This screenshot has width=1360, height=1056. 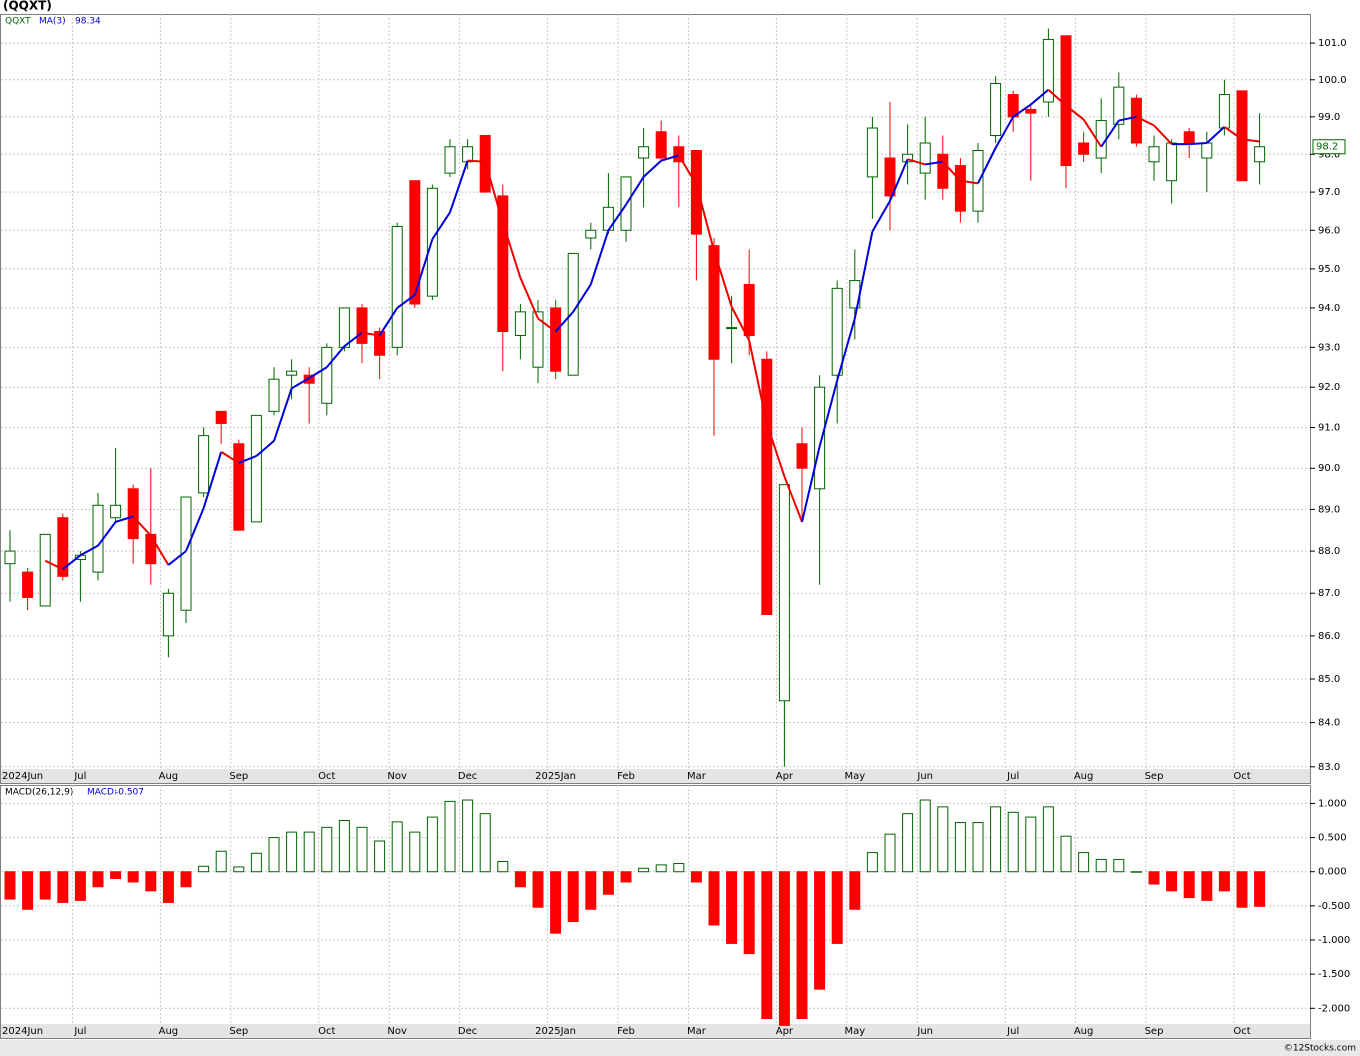 What do you see at coordinates (680, 1048) in the screenshot?
I see `footer-strip` at bounding box center [680, 1048].